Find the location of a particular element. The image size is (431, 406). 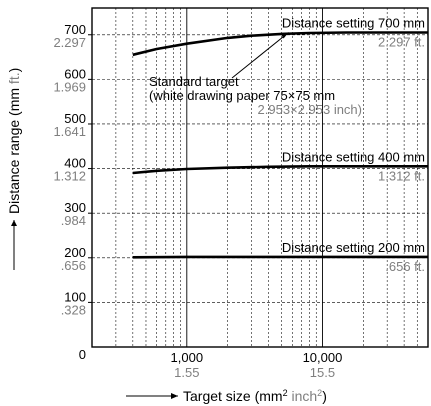

annotation-line-3: 2.953×2.953 inch) is located at coordinates (310, 109).